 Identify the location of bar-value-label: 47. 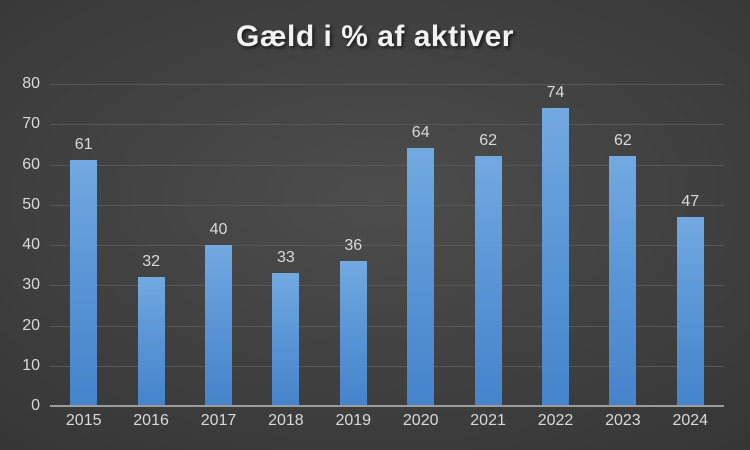
(690, 201).